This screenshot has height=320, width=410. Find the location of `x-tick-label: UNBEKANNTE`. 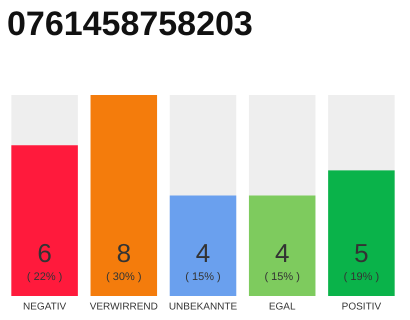

x-tick-label: UNBEKANNTE is located at coordinates (203, 307).